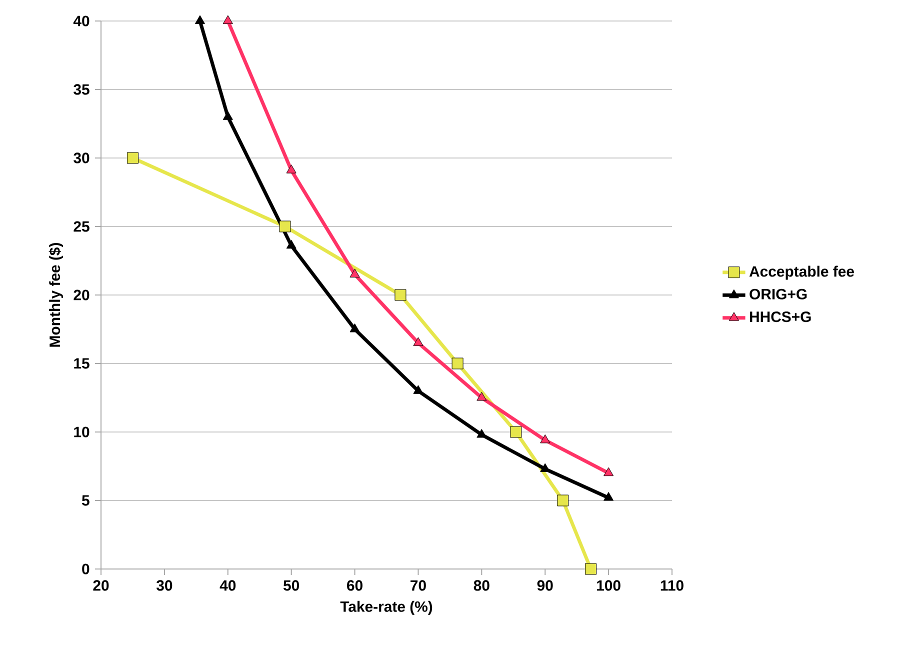 The image size is (913, 658). What do you see at coordinates (82, 226) in the screenshot?
I see `y-tick-label: 25` at bounding box center [82, 226].